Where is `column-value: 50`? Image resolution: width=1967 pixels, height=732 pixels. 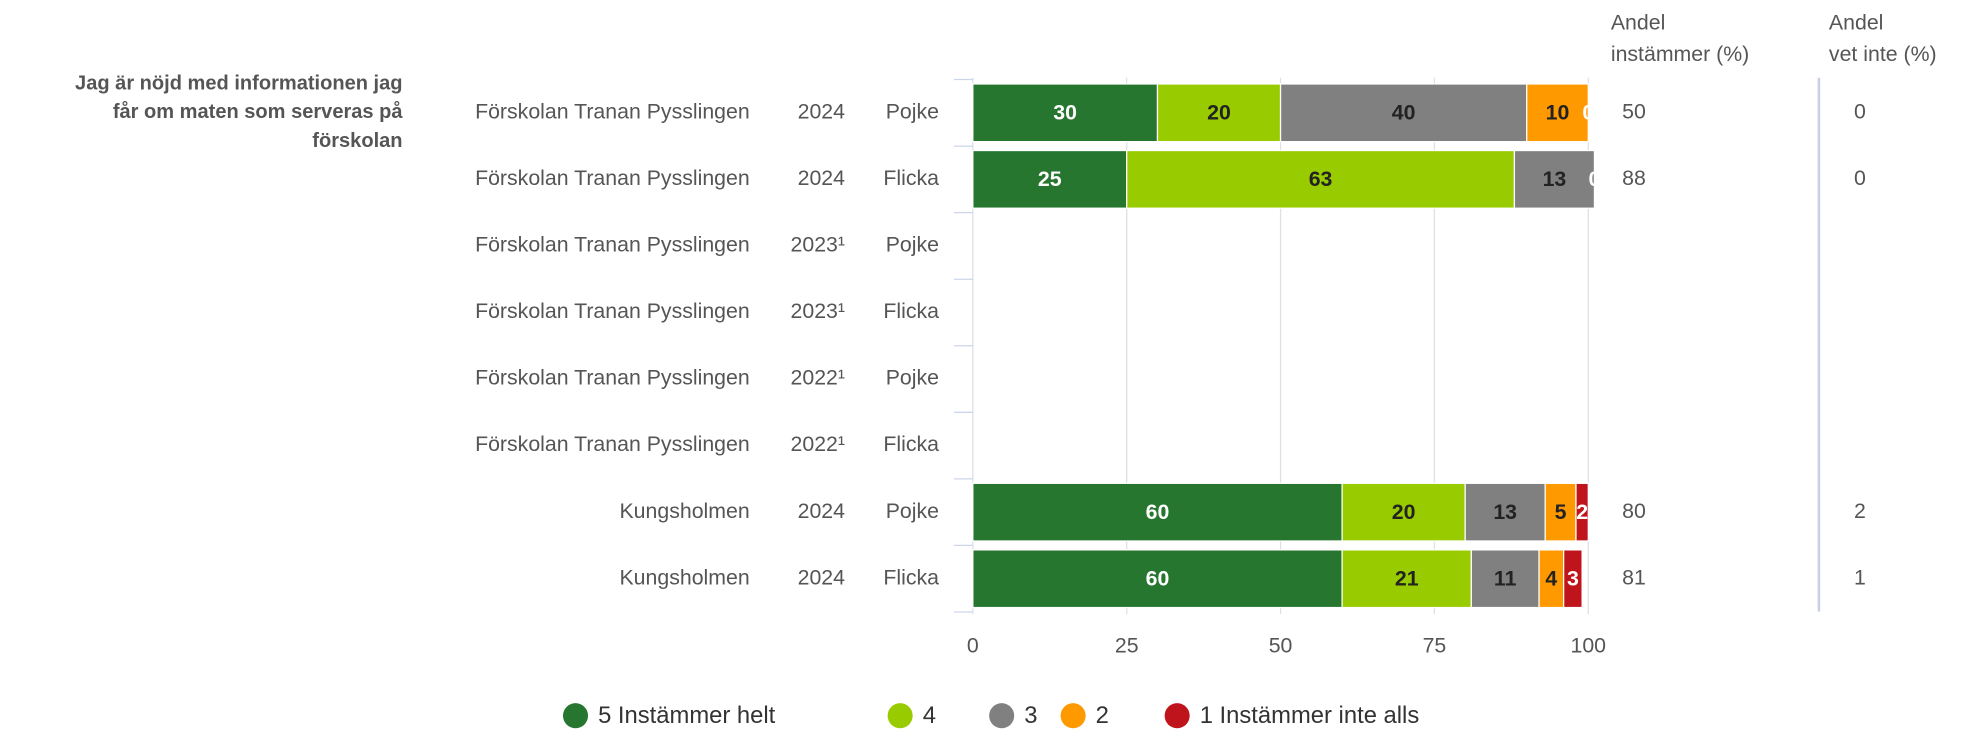 column-value: 50 is located at coordinates (1634, 111).